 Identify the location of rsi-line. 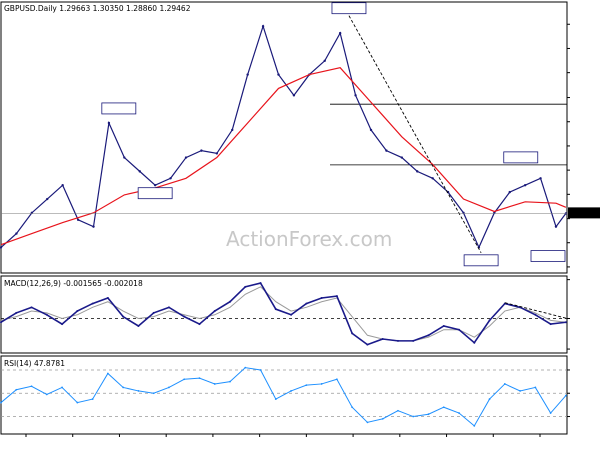
(283, 397).